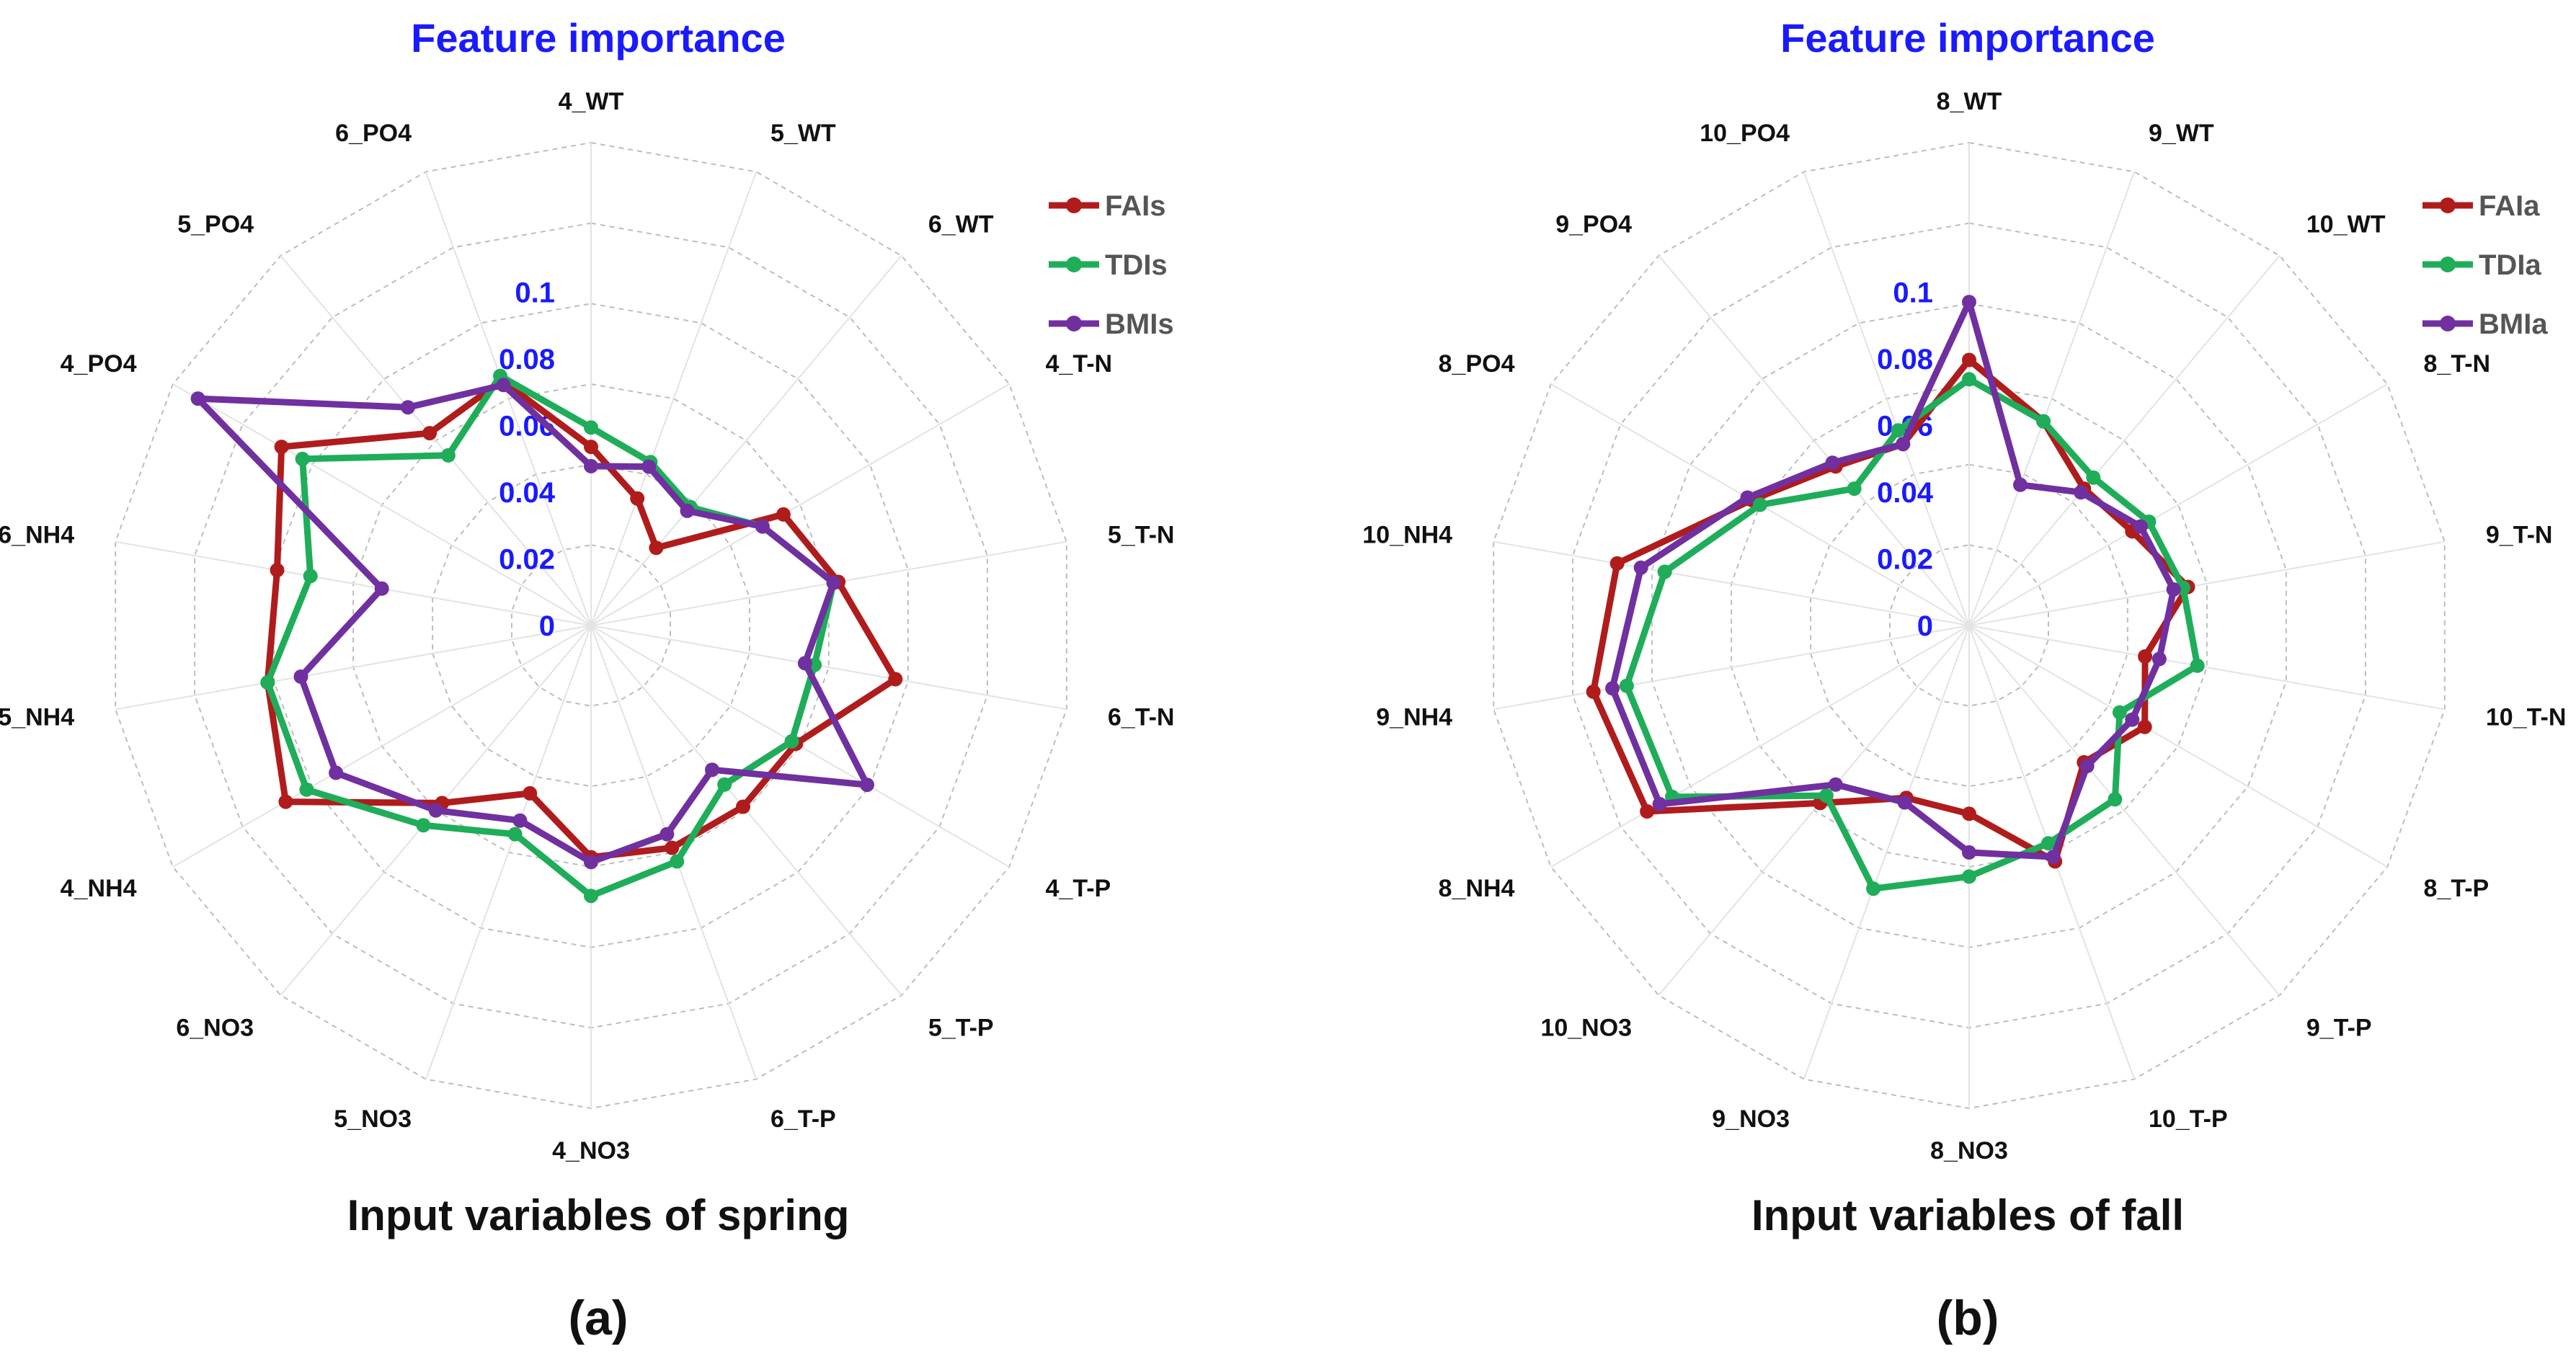  I want to click on data-point-10-wt, so click(2093, 477).